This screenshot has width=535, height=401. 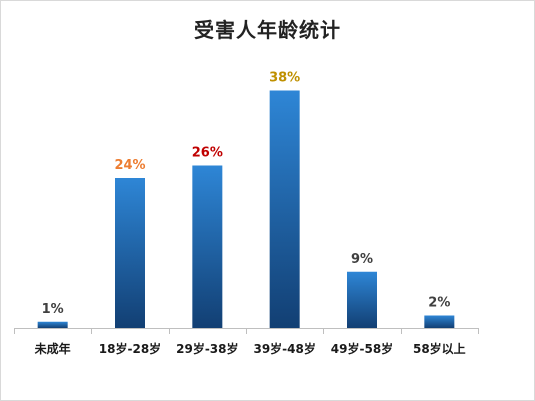 What do you see at coordinates (52, 348) in the screenshot?
I see `x-tick-label-0: 未成年` at bounding box center [52, 348].